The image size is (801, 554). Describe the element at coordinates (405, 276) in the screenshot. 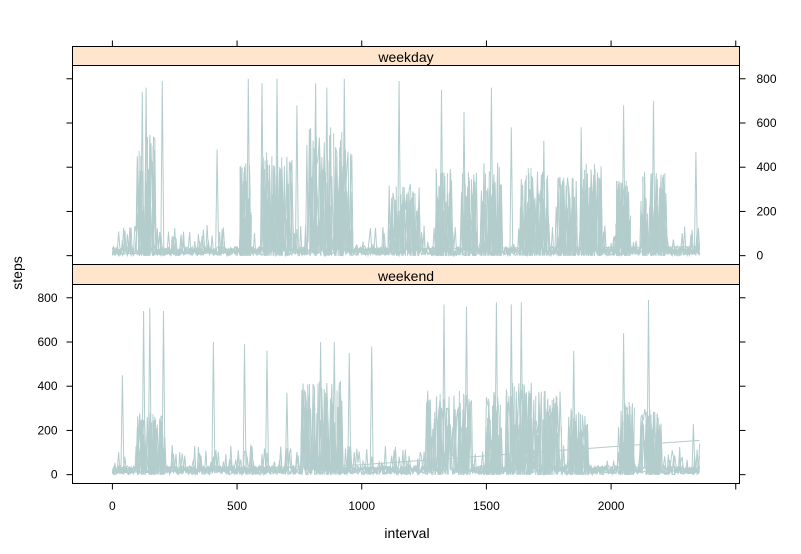

I see `strip-label-weekend: weekend` at that location.